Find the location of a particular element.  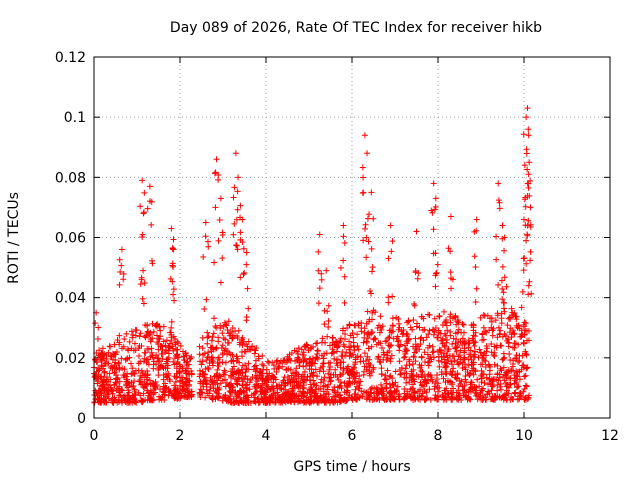

y-tick-label: 0.12 is located at coordinates (70, 58).